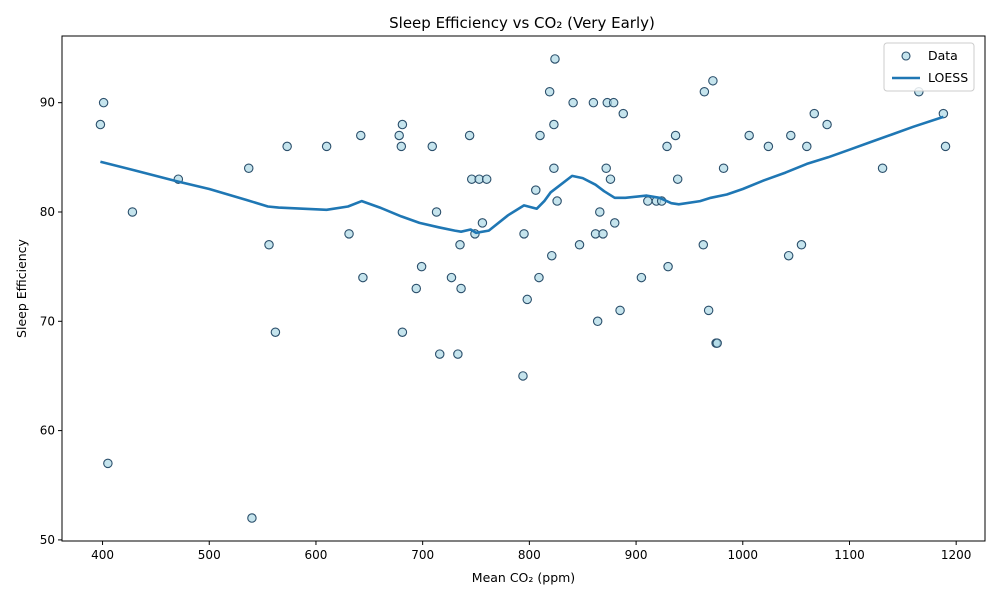  What do you see at coordinates (849, 555) in the screenshot?
I see `x-tick-label: 1100` at bounding box center [849, 555].